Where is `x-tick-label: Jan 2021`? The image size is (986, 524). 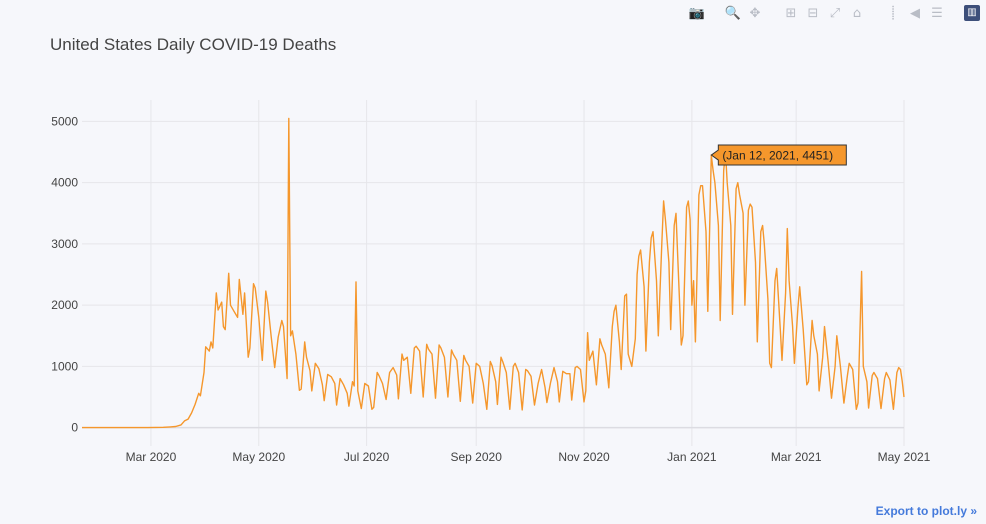
x-tick-label: Jan 2021 is located at coordinates (692, 457).